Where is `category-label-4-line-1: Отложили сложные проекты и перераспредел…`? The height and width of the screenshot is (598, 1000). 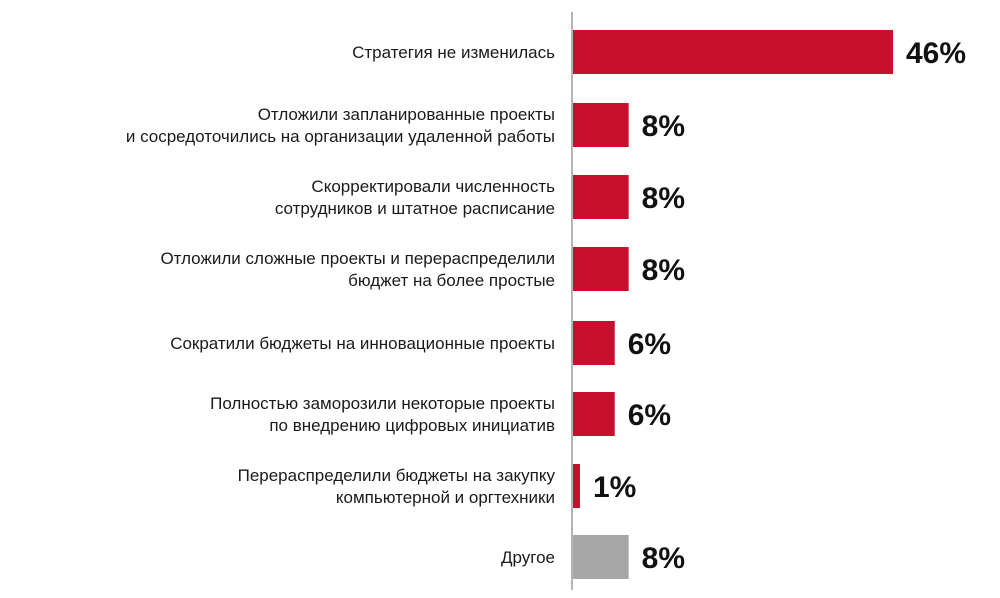
category-label-4-line-1: Отложили сложные проекты и перераспредел… is located at coordinates (357, 258).